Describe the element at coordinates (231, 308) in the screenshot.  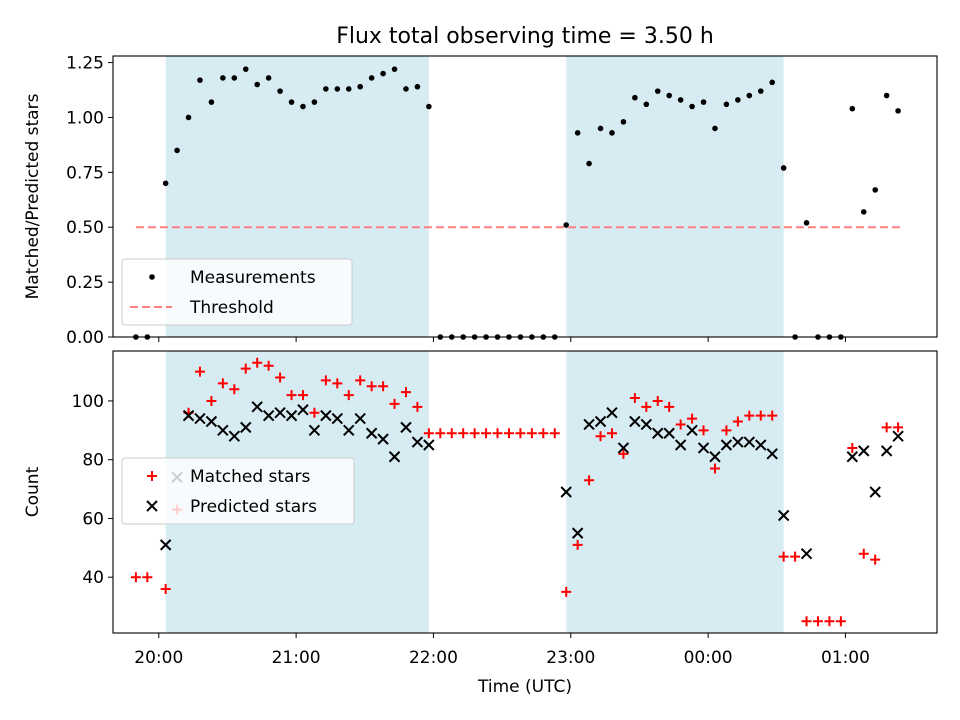
I see `legend-label: Threshold` at that location.